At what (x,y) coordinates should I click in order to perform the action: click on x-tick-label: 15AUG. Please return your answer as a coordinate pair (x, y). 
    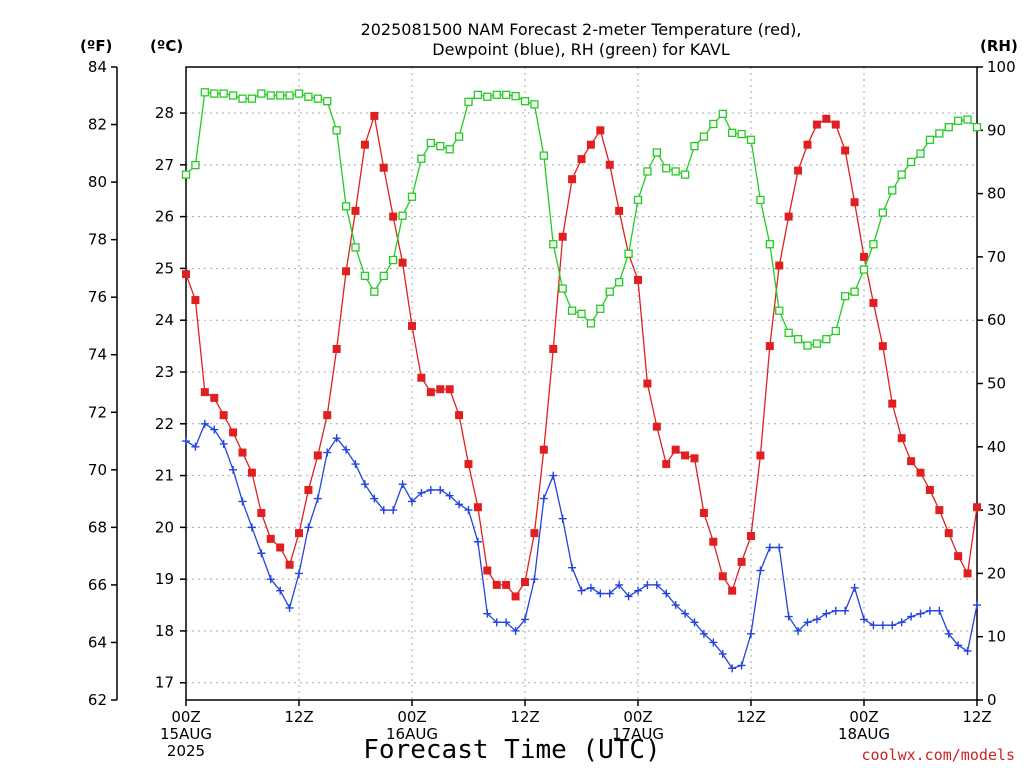
    Looking at the image, I should click on (186, 734).